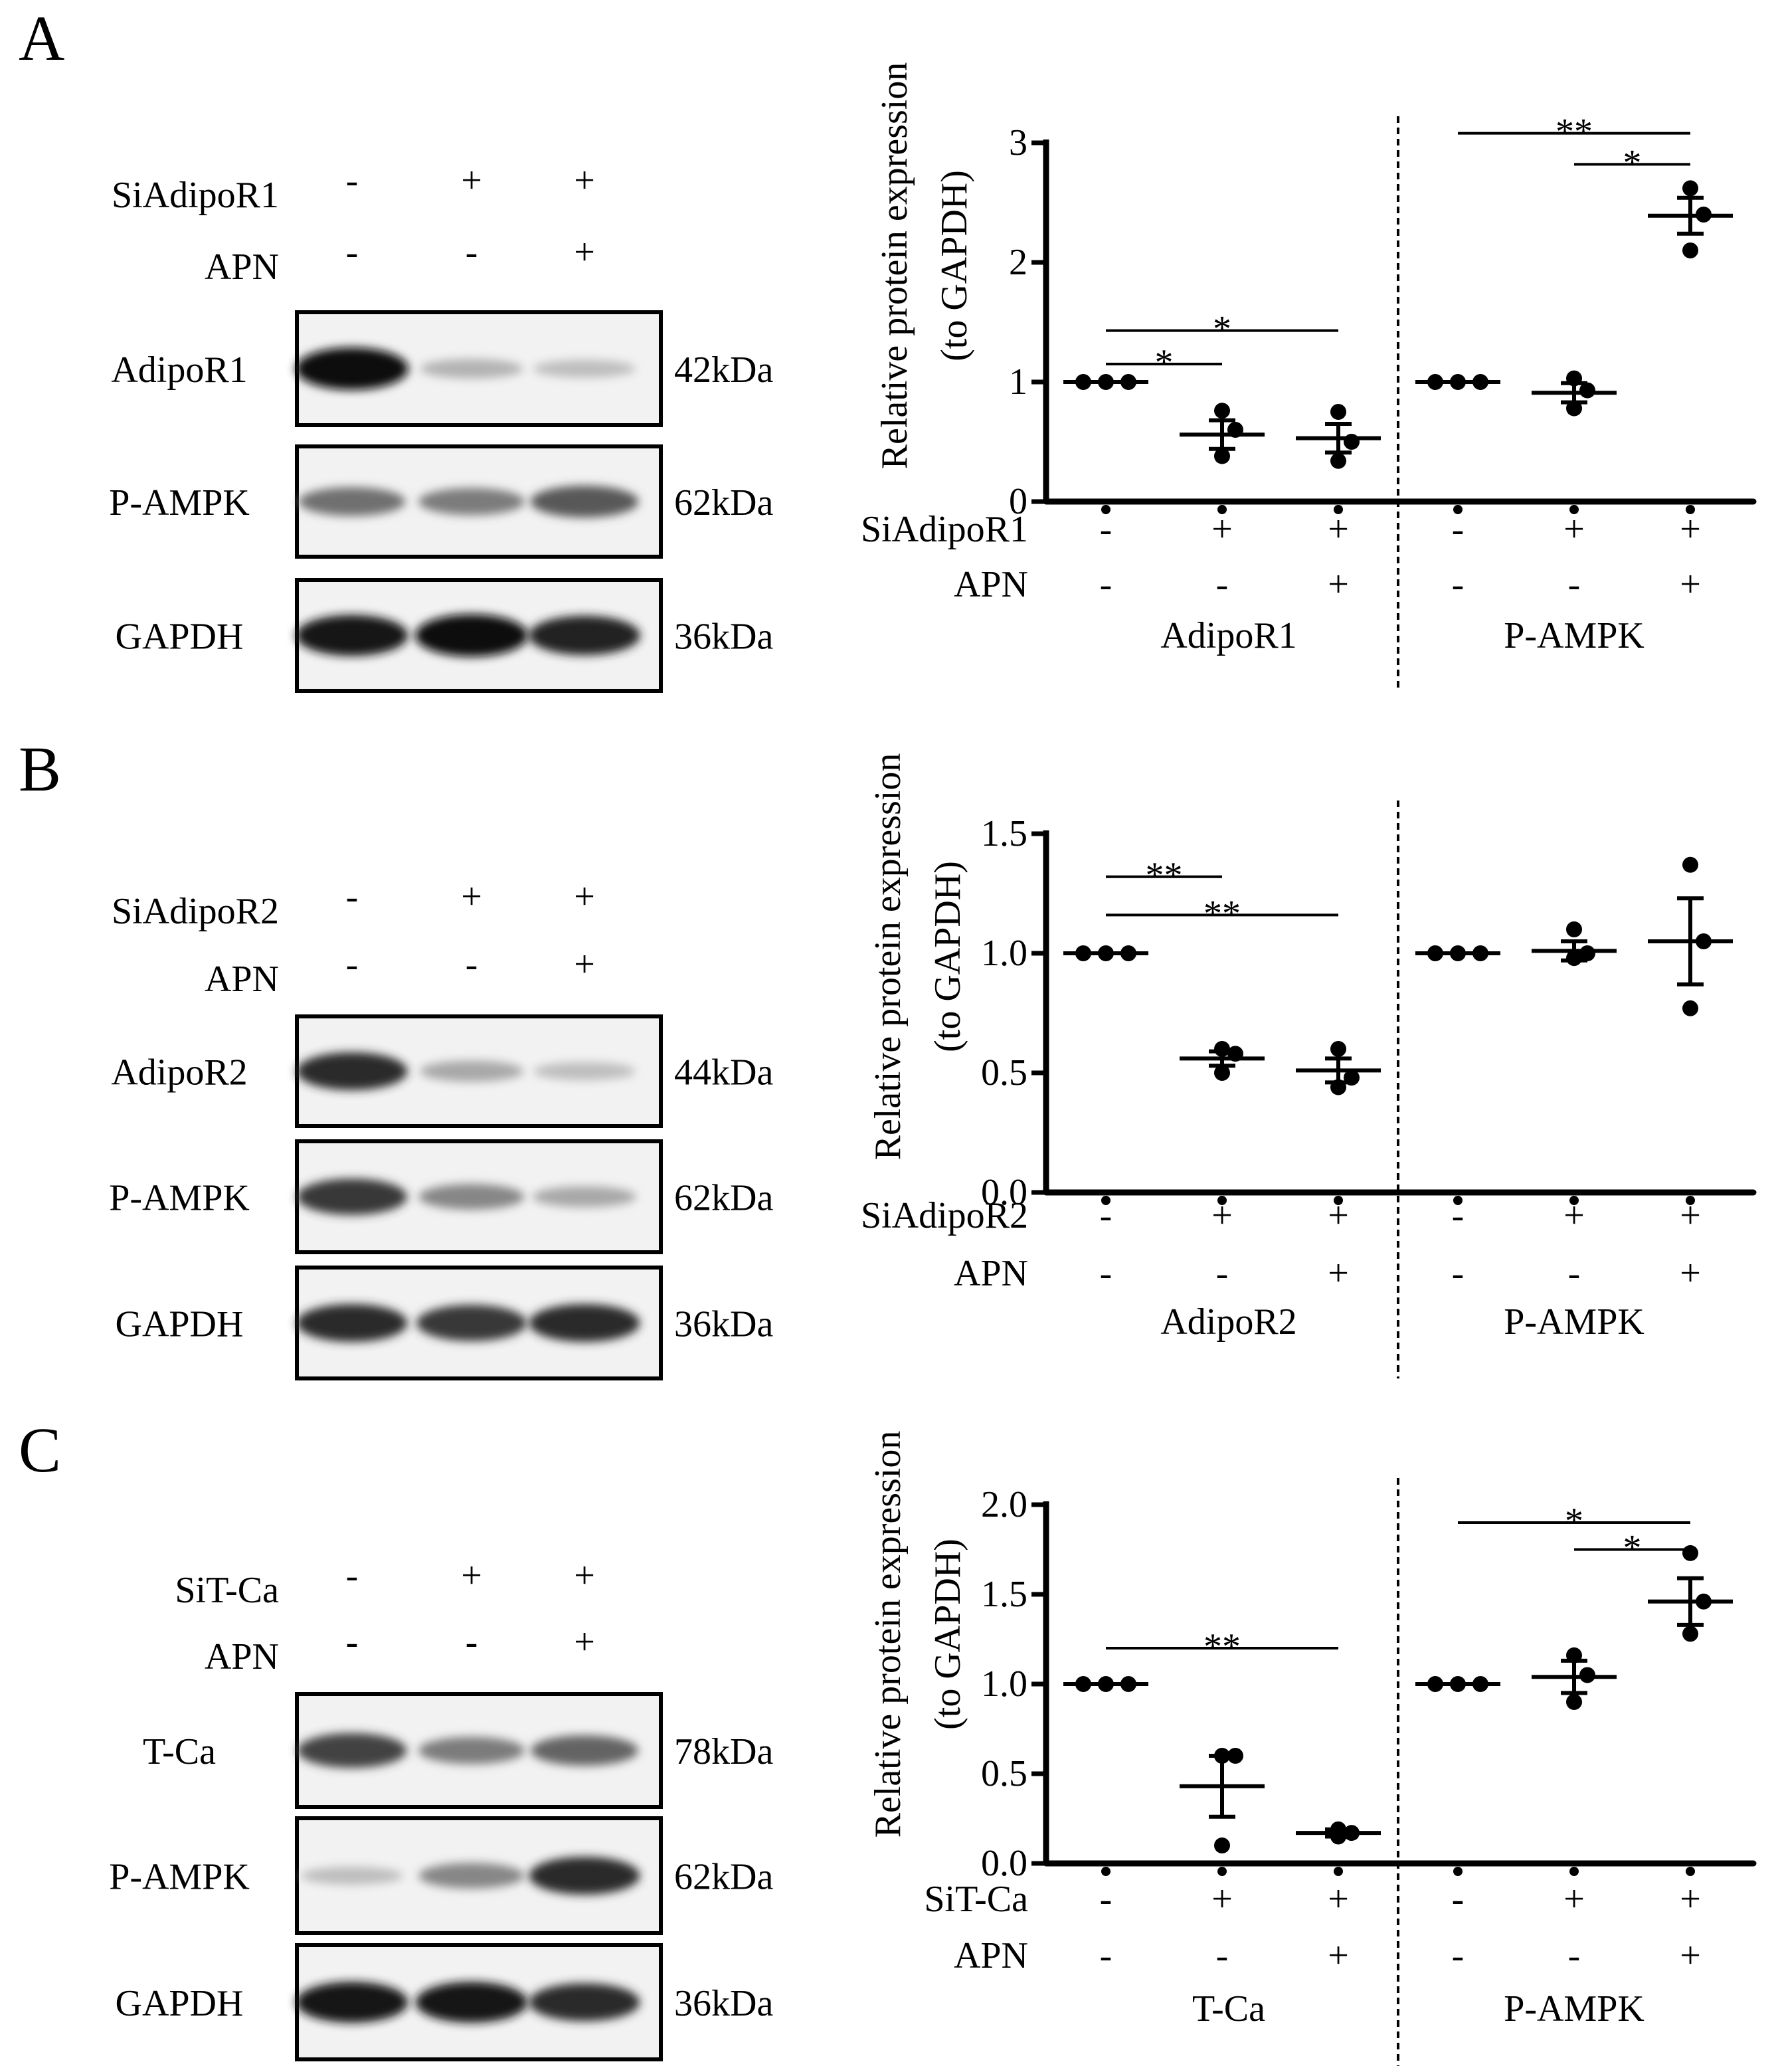 The image size is (1778, 2072). I want to click on blot-condition-label: SiAdipoR1, so click(196, 195).